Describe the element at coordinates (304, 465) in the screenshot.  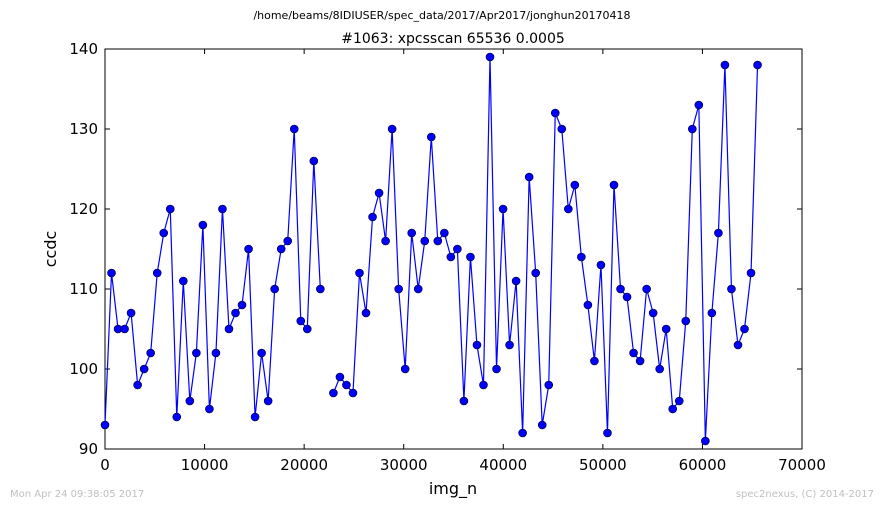
I see `x-tick-label: 20000` at that location.